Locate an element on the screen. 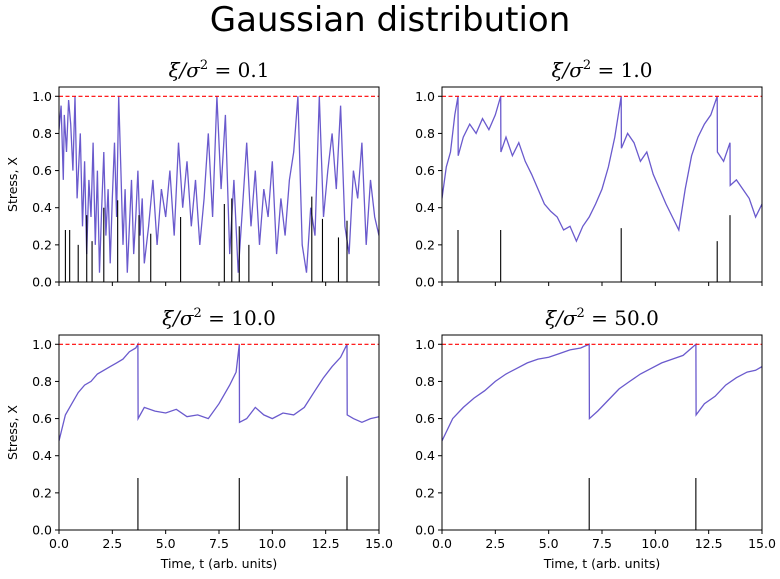  subplot-title: ξ/σ2 = 50.0 is located at coordinates (602, 318).